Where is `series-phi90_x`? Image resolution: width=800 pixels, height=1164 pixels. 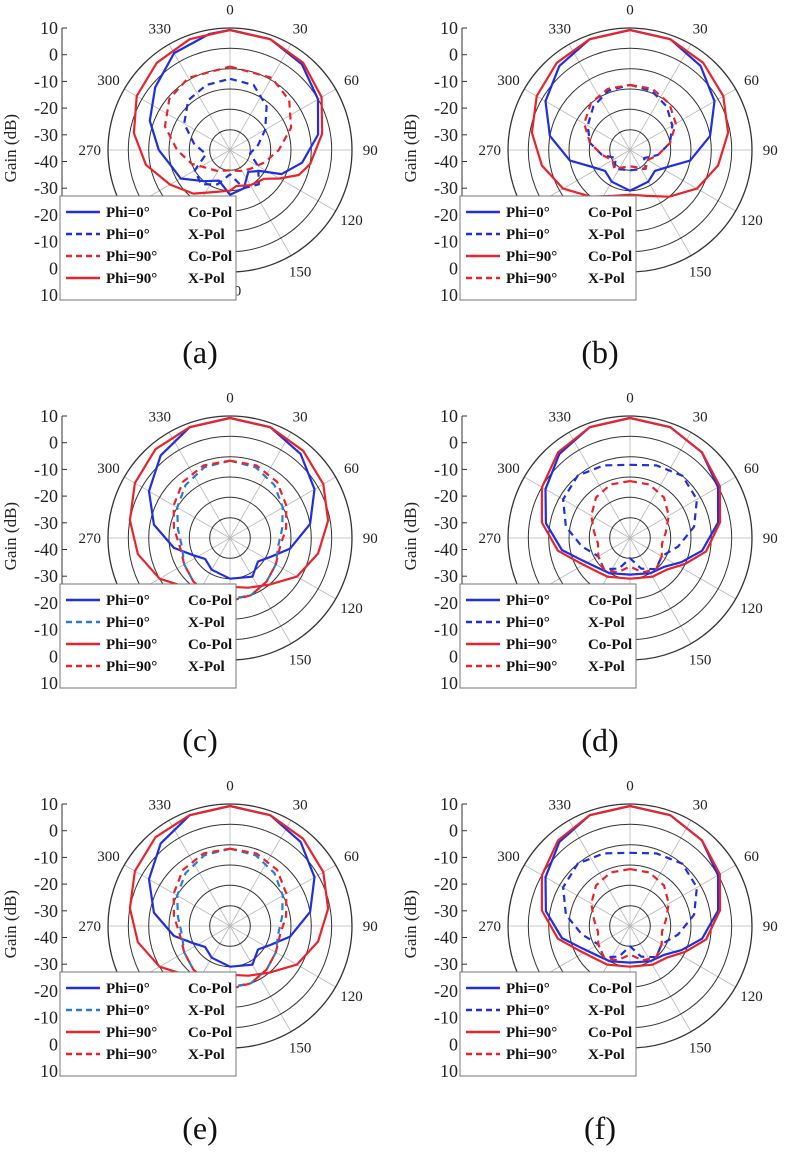 series-phi90_x is located at coordinates (230, 531).